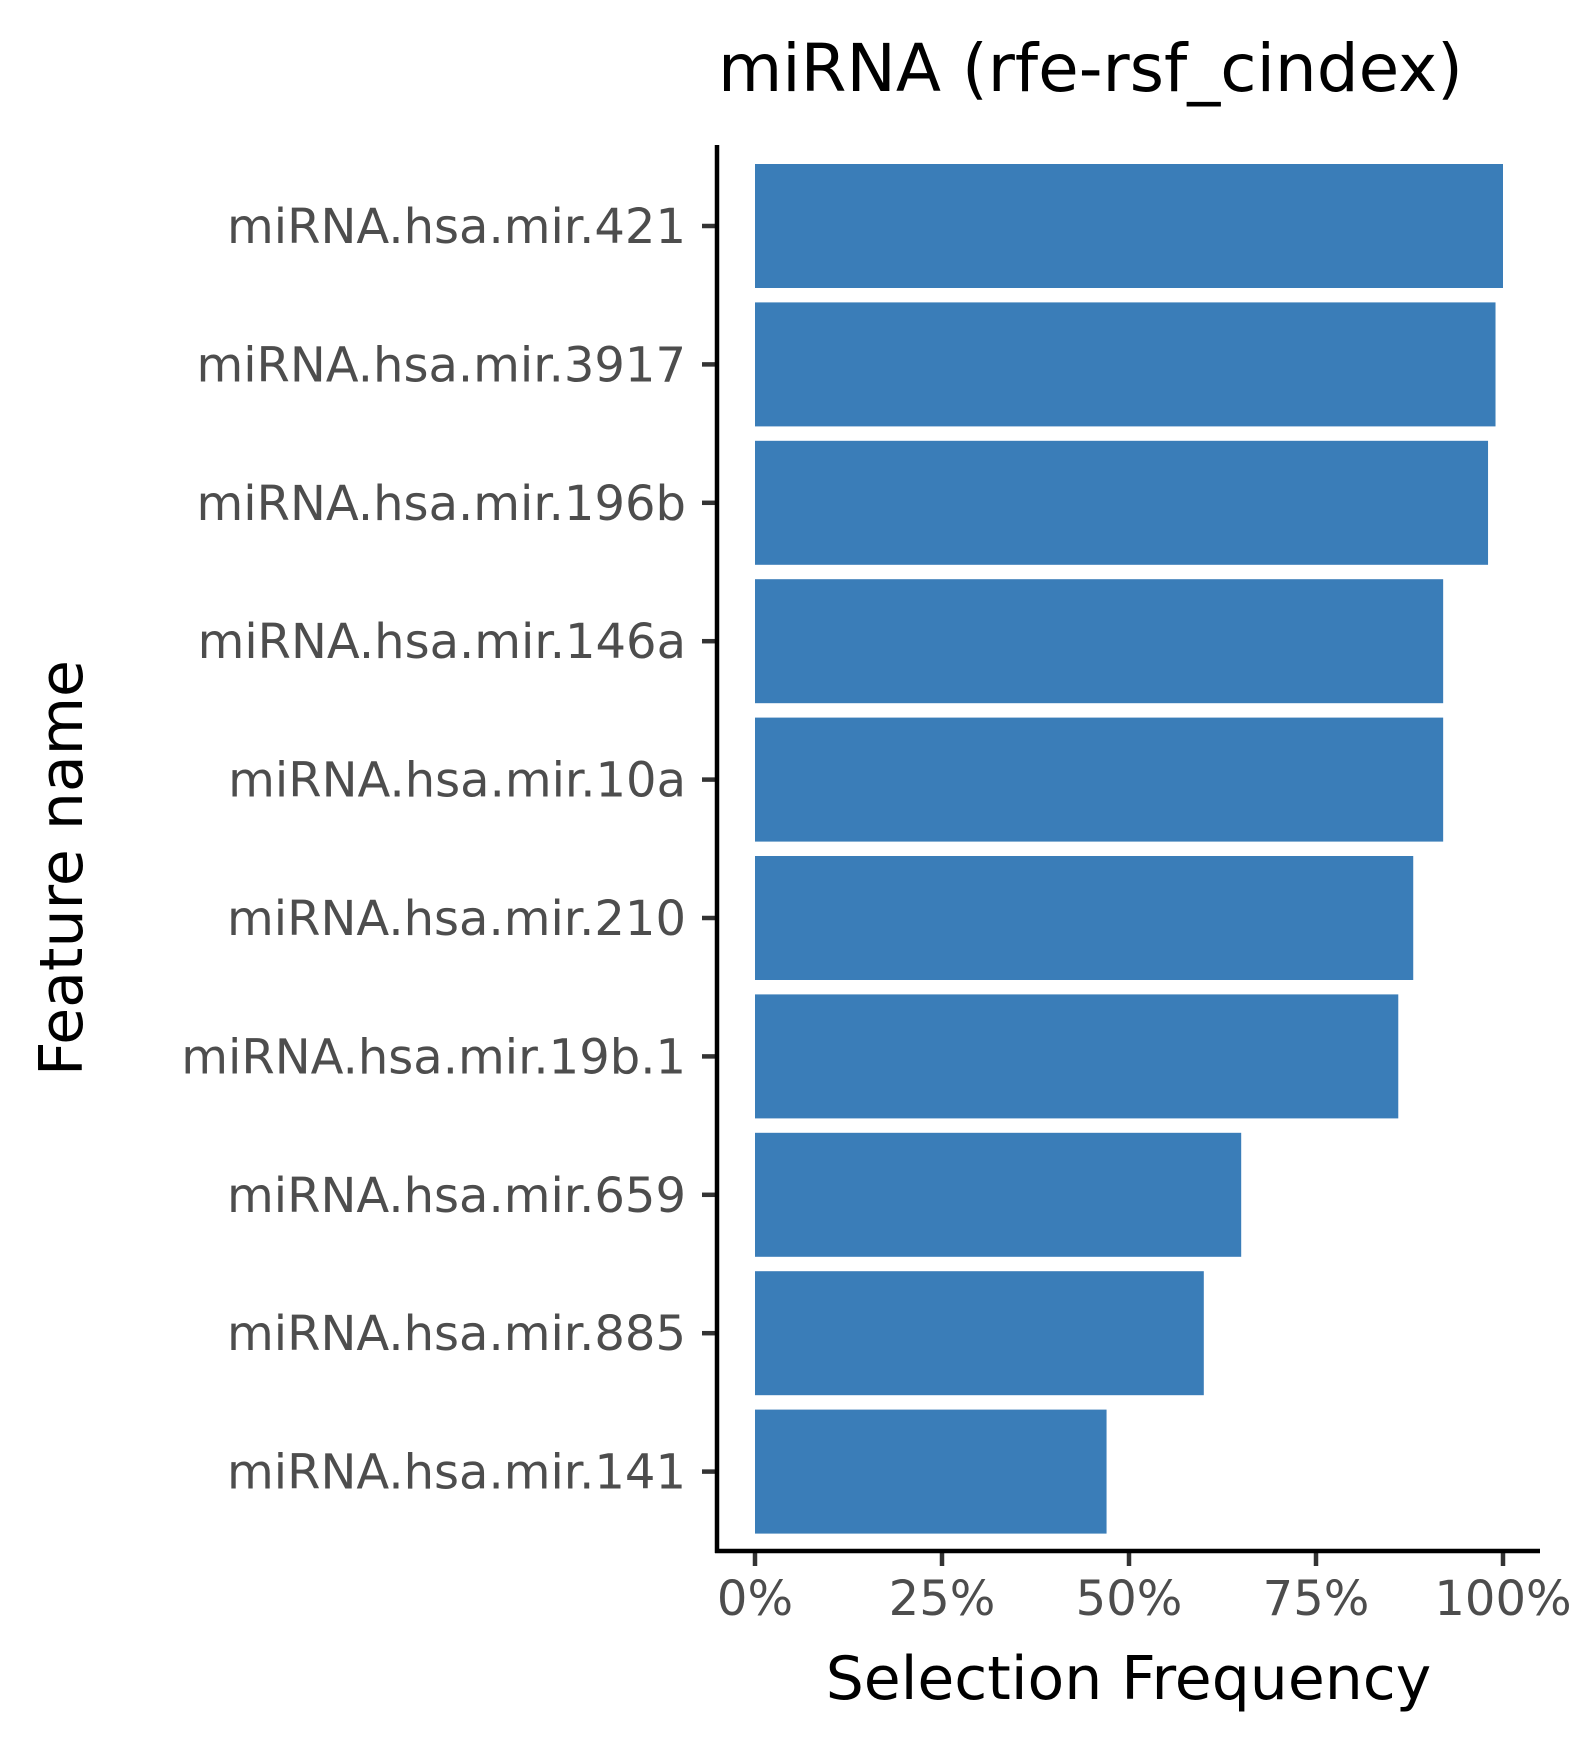 The height and width of the screenshot is (1750, 1575). What do you see at coordinates (931, 1471) in the screenshot?
I see `bar-miRNA.hsa.mir.141` at bounding box center [931, 1471].